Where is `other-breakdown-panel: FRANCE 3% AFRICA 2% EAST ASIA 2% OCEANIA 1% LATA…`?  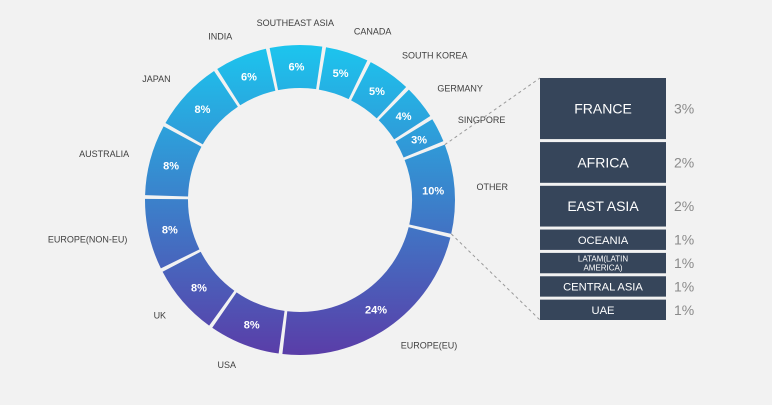
other-breakdown-panel: FRANCE 3% AFRICA 2% EAST ASIA 2% OCEANIA 1% LATA… is located at coordinates (617, 199).